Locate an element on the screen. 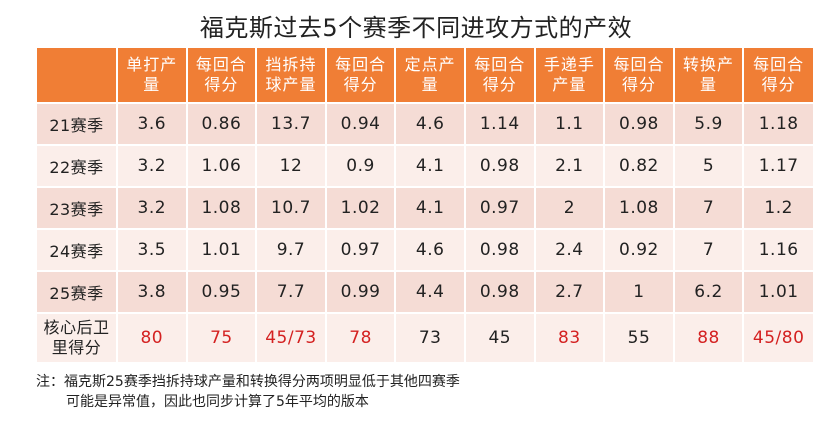 Image resolution: width=832 pixels, height=430 pixels. summary-cell: 80 is located at coordinates (152, 337).